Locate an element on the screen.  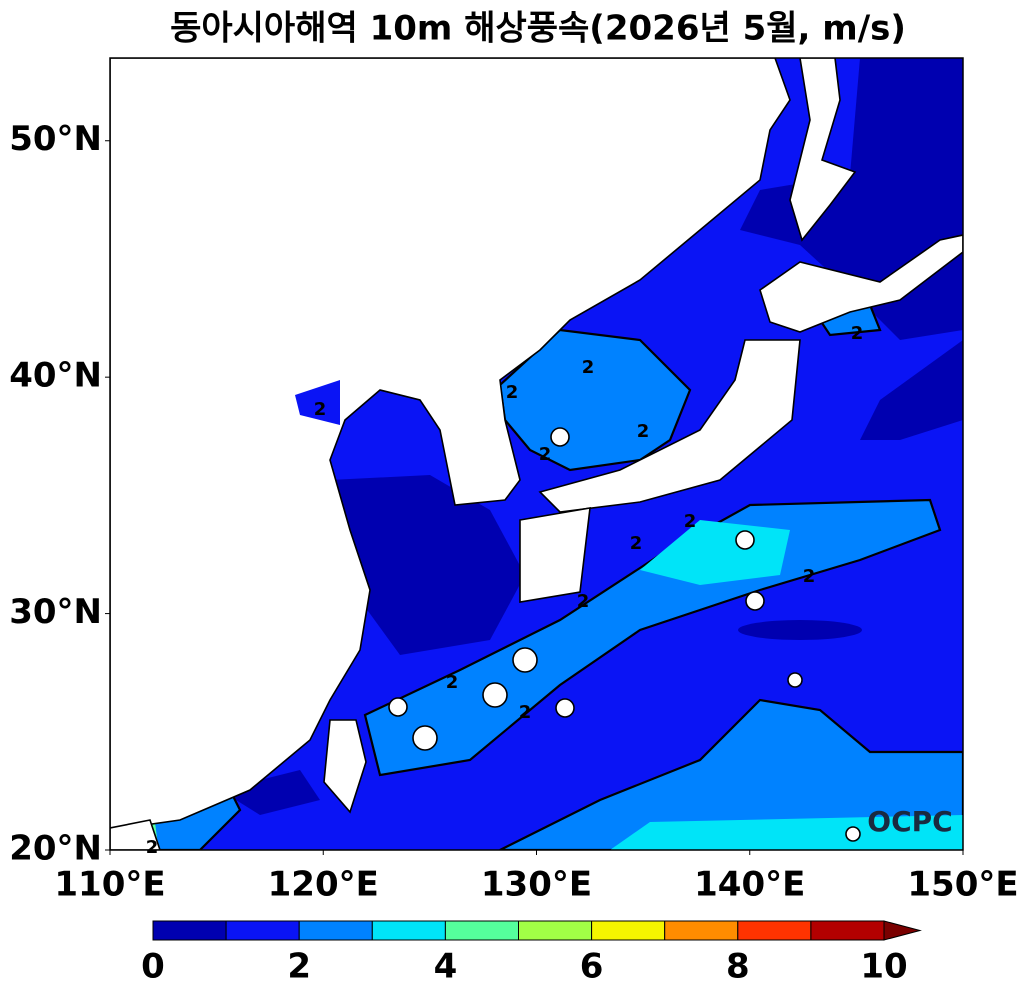
x-tick-label: 130°E is located at coordinates (536, 885).